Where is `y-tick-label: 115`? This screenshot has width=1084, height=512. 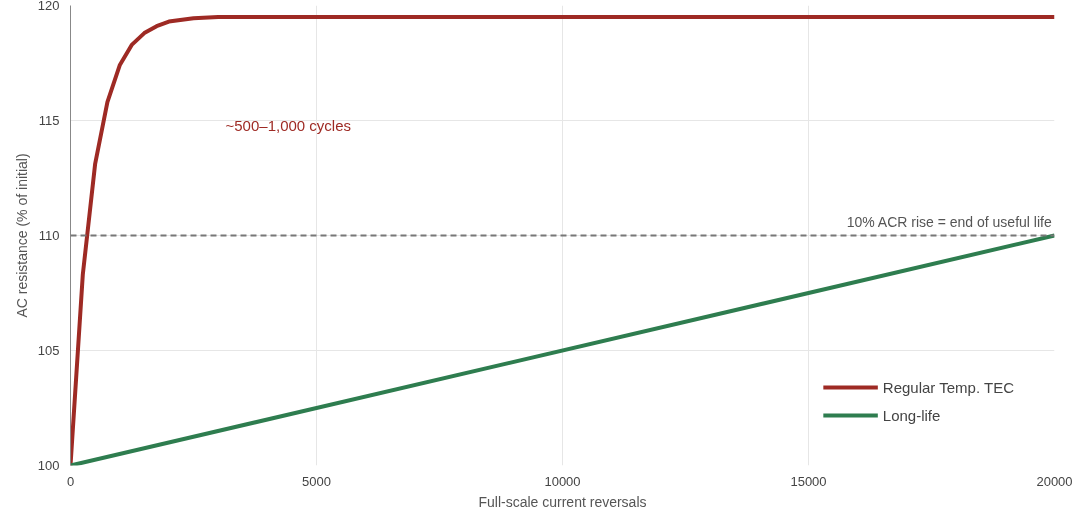 y-tick-label: 115 is located at coordinates (49, 120).